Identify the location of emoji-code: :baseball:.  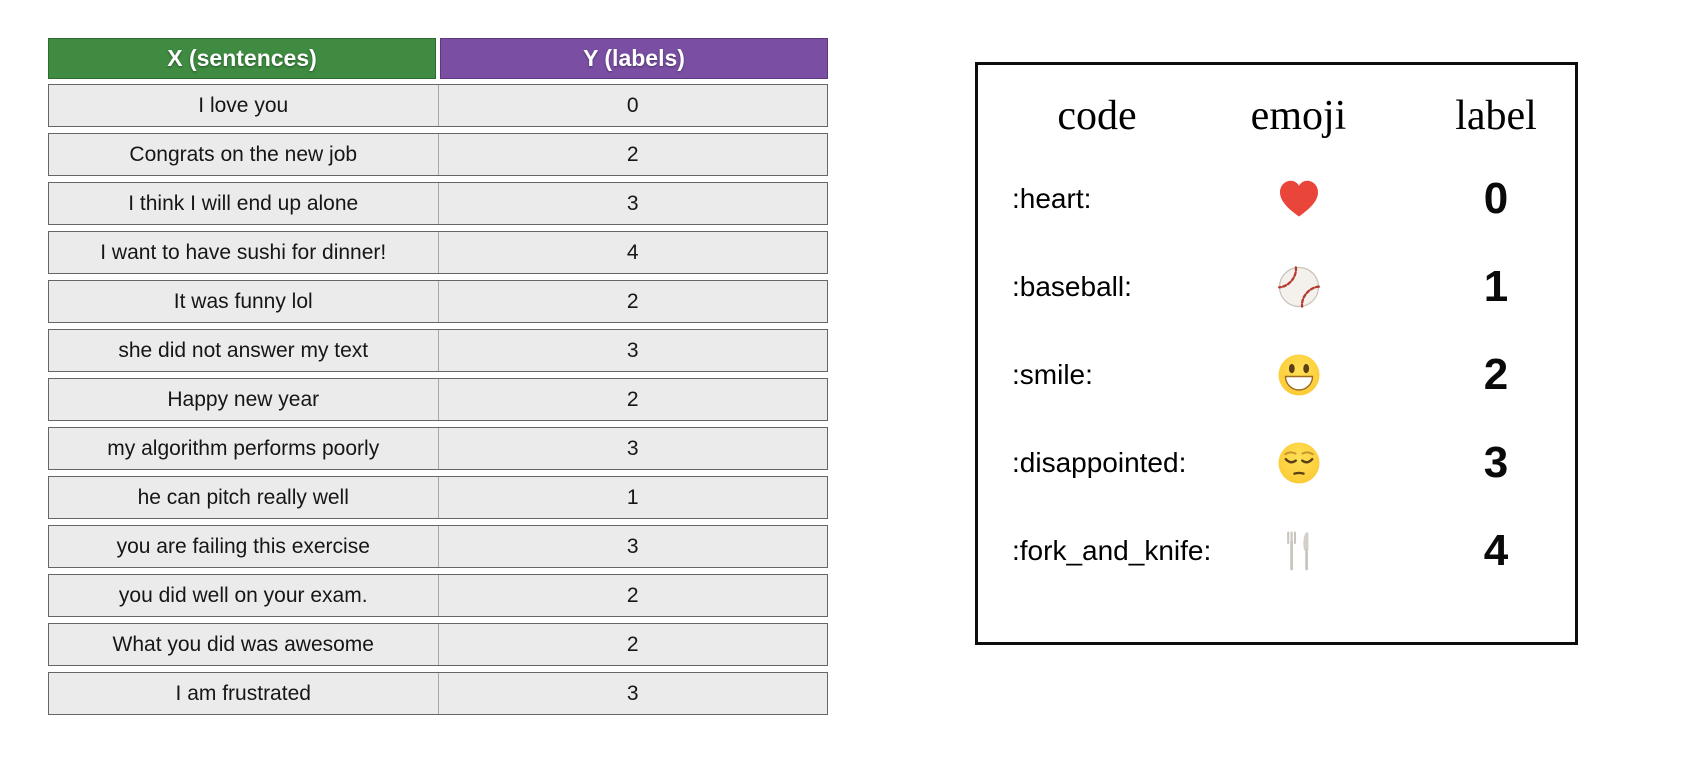
(1072, 286).